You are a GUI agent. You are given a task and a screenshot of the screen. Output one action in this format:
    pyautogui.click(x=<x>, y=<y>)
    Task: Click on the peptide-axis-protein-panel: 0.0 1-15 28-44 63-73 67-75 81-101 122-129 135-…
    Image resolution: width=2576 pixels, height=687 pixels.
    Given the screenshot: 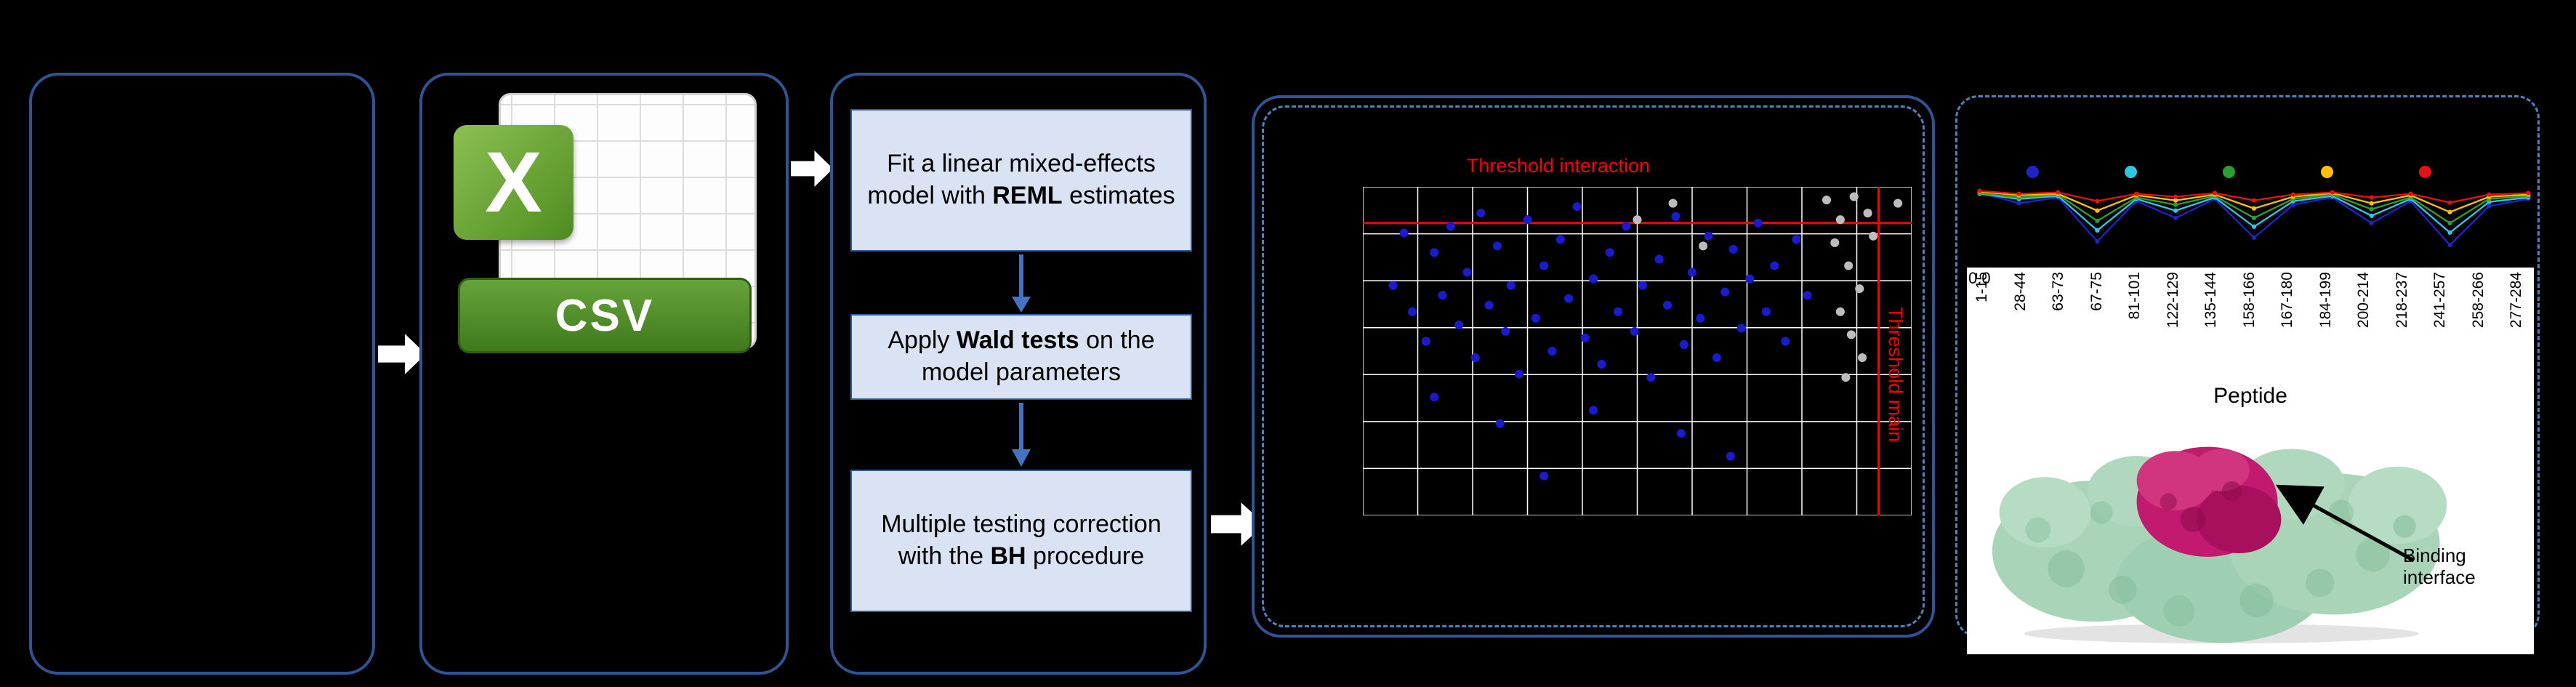 What is the action you would take?
    pyautogui.click(x=2250, y=461)
    